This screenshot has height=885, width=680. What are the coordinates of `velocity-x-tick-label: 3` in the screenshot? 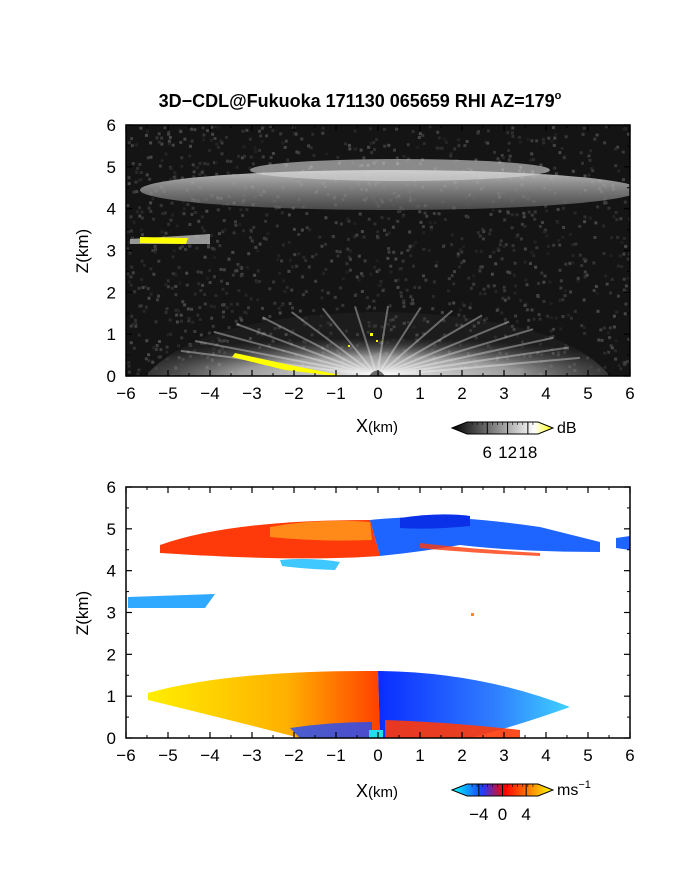 It's located at (503, 755).